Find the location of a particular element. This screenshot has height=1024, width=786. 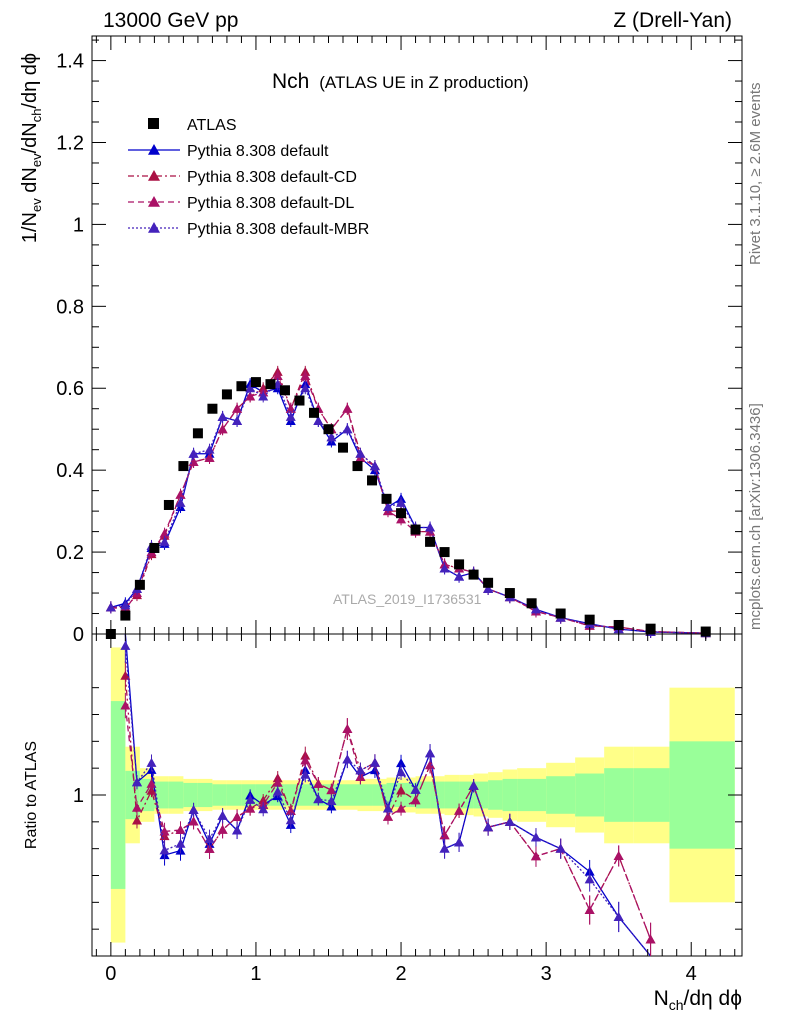

y-tick-label: 1.2 is located at coordinates (70, 143).